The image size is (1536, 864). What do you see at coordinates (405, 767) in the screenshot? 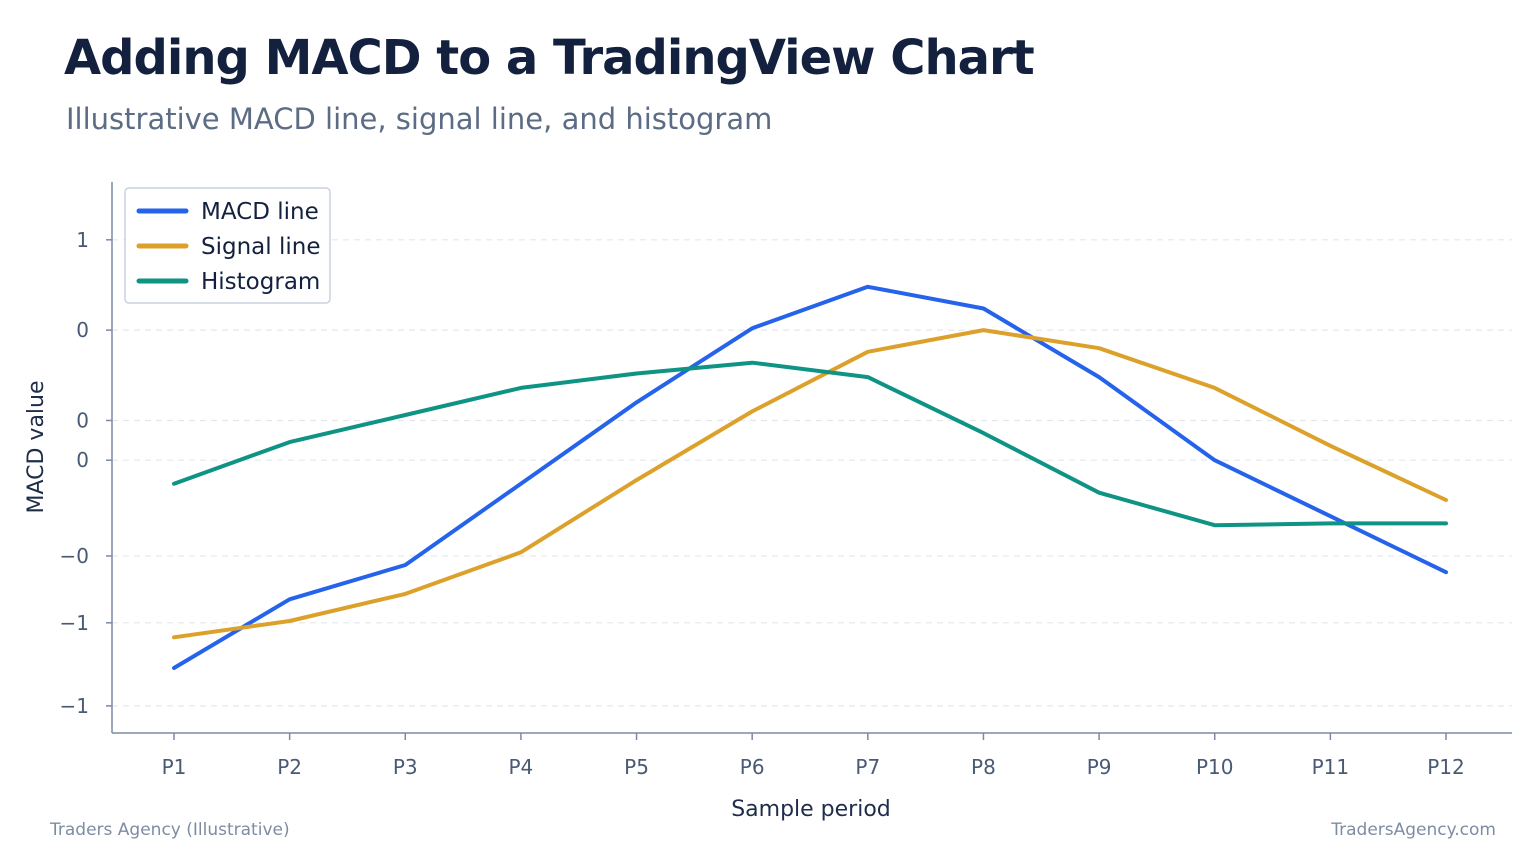
I see `x-tick-label: P3` at bounding box center [405, 767].